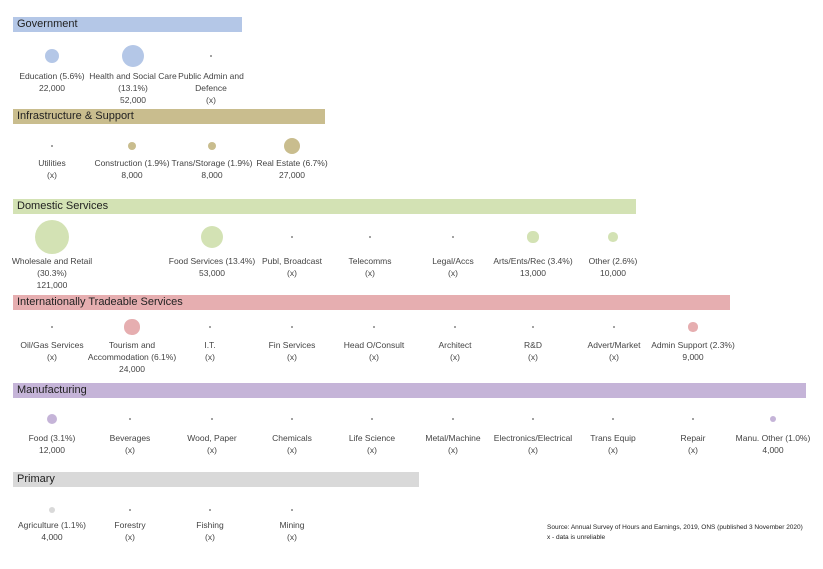 The image size is (823, 569). Describe the element at coordinates (292, 444) in the screenshot. I see `data-label-chemicals: Chemicals (x)` at that location.